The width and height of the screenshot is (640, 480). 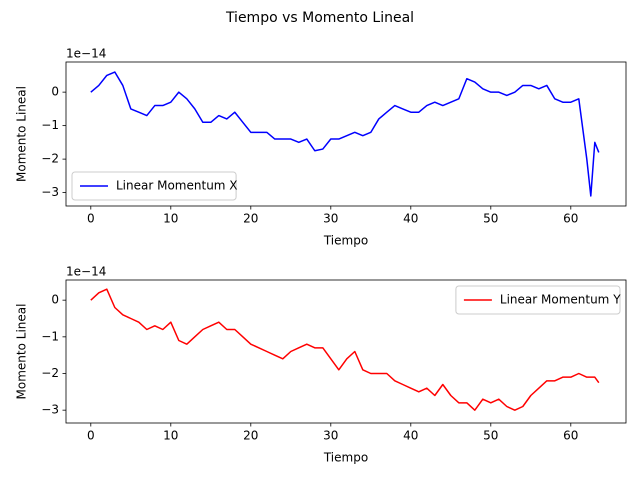 I want to click on figure-title: Tiempo vs Momento Lineal, so click(x=319, y=18).